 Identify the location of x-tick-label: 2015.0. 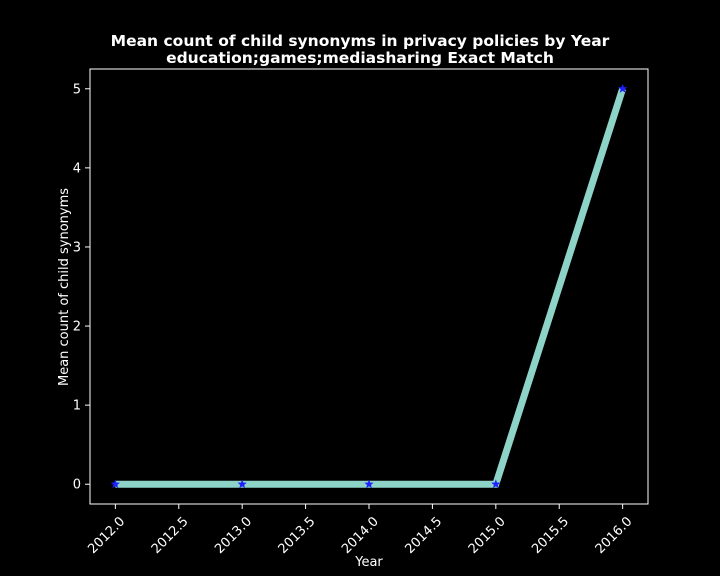
(487, 535).